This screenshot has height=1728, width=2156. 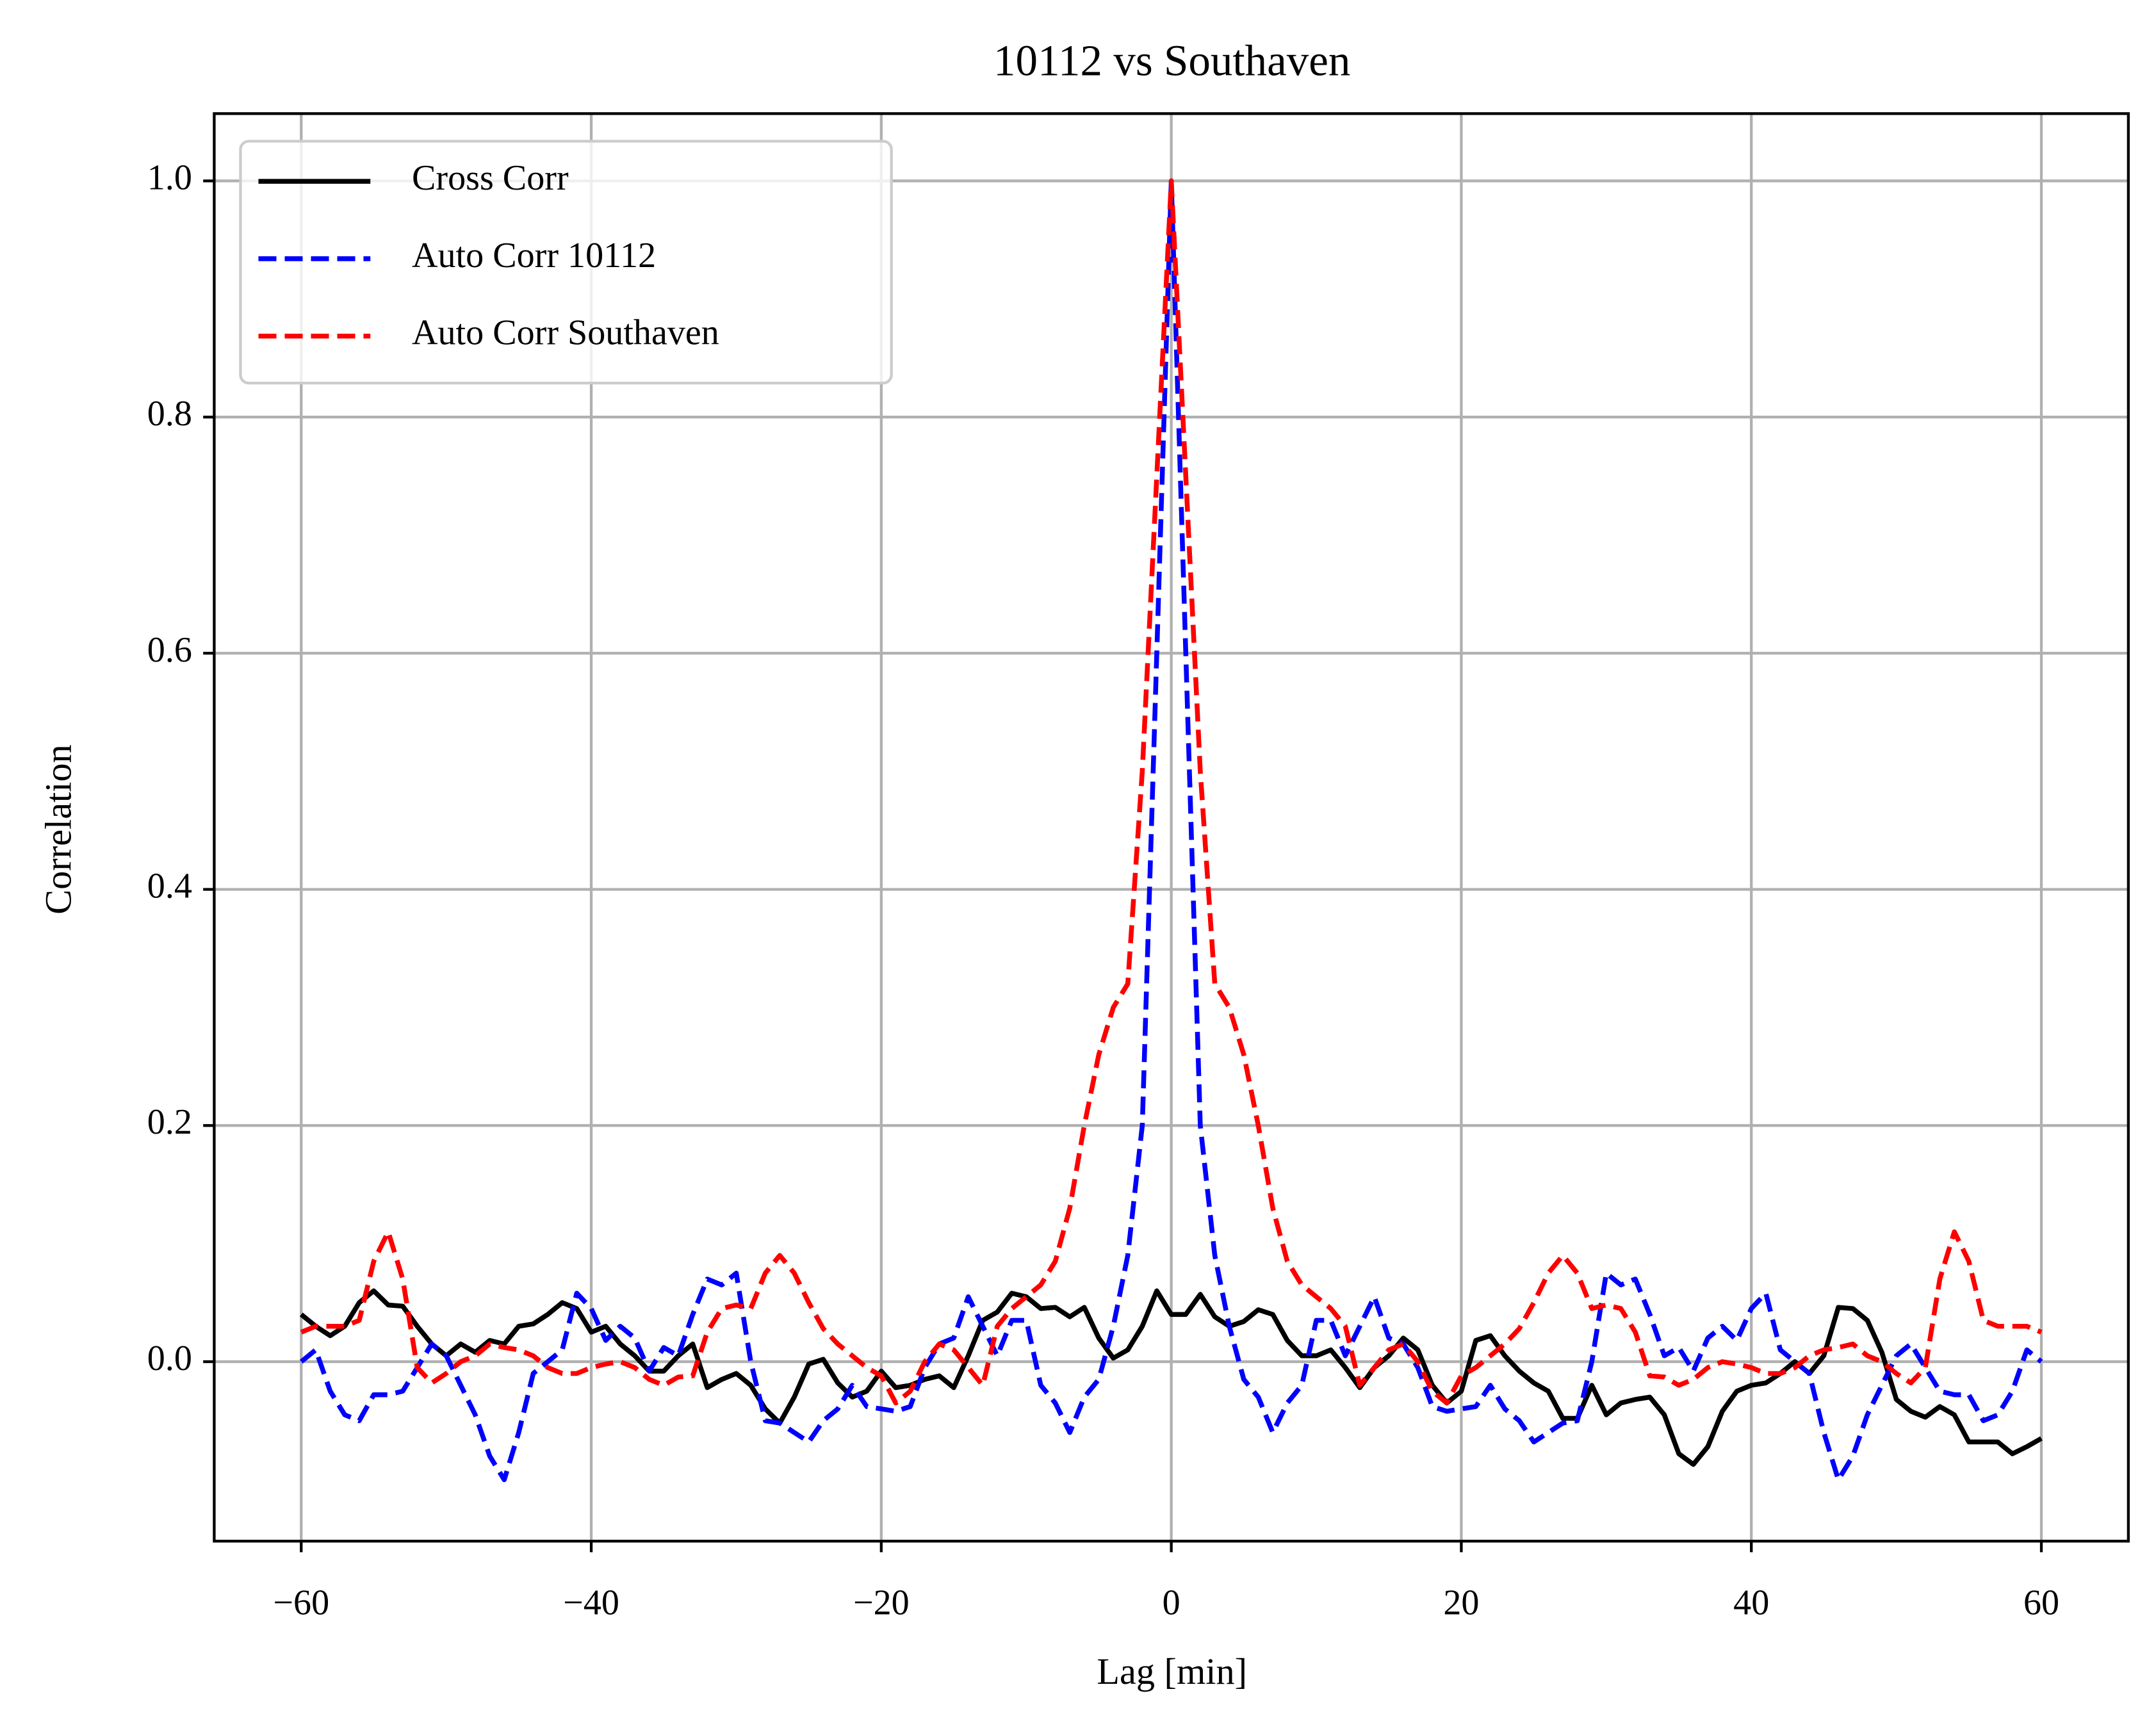 I want to click on y-tick-label: 0.4, so click(x=169, y=886).